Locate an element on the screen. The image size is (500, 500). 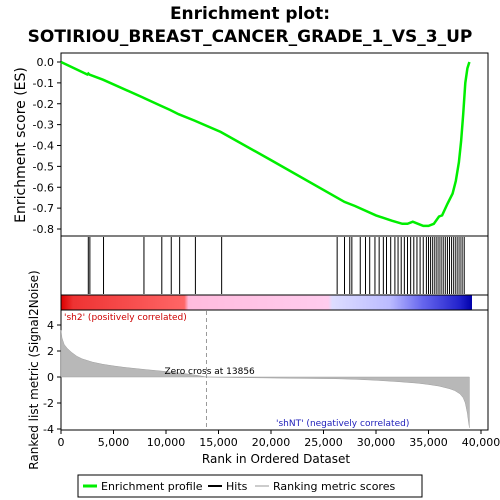
x-tick-label: 0 is located at coordinates (61, 442).